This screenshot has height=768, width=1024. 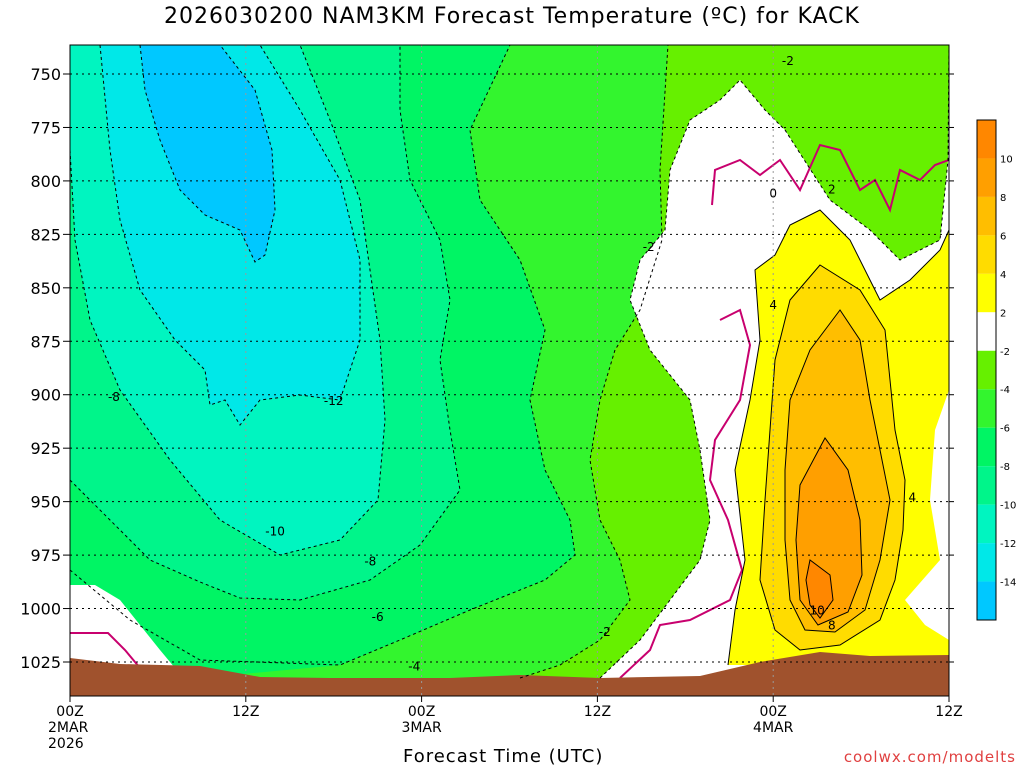 I want to click on contour-label: -12, so click(x=334, y=401).